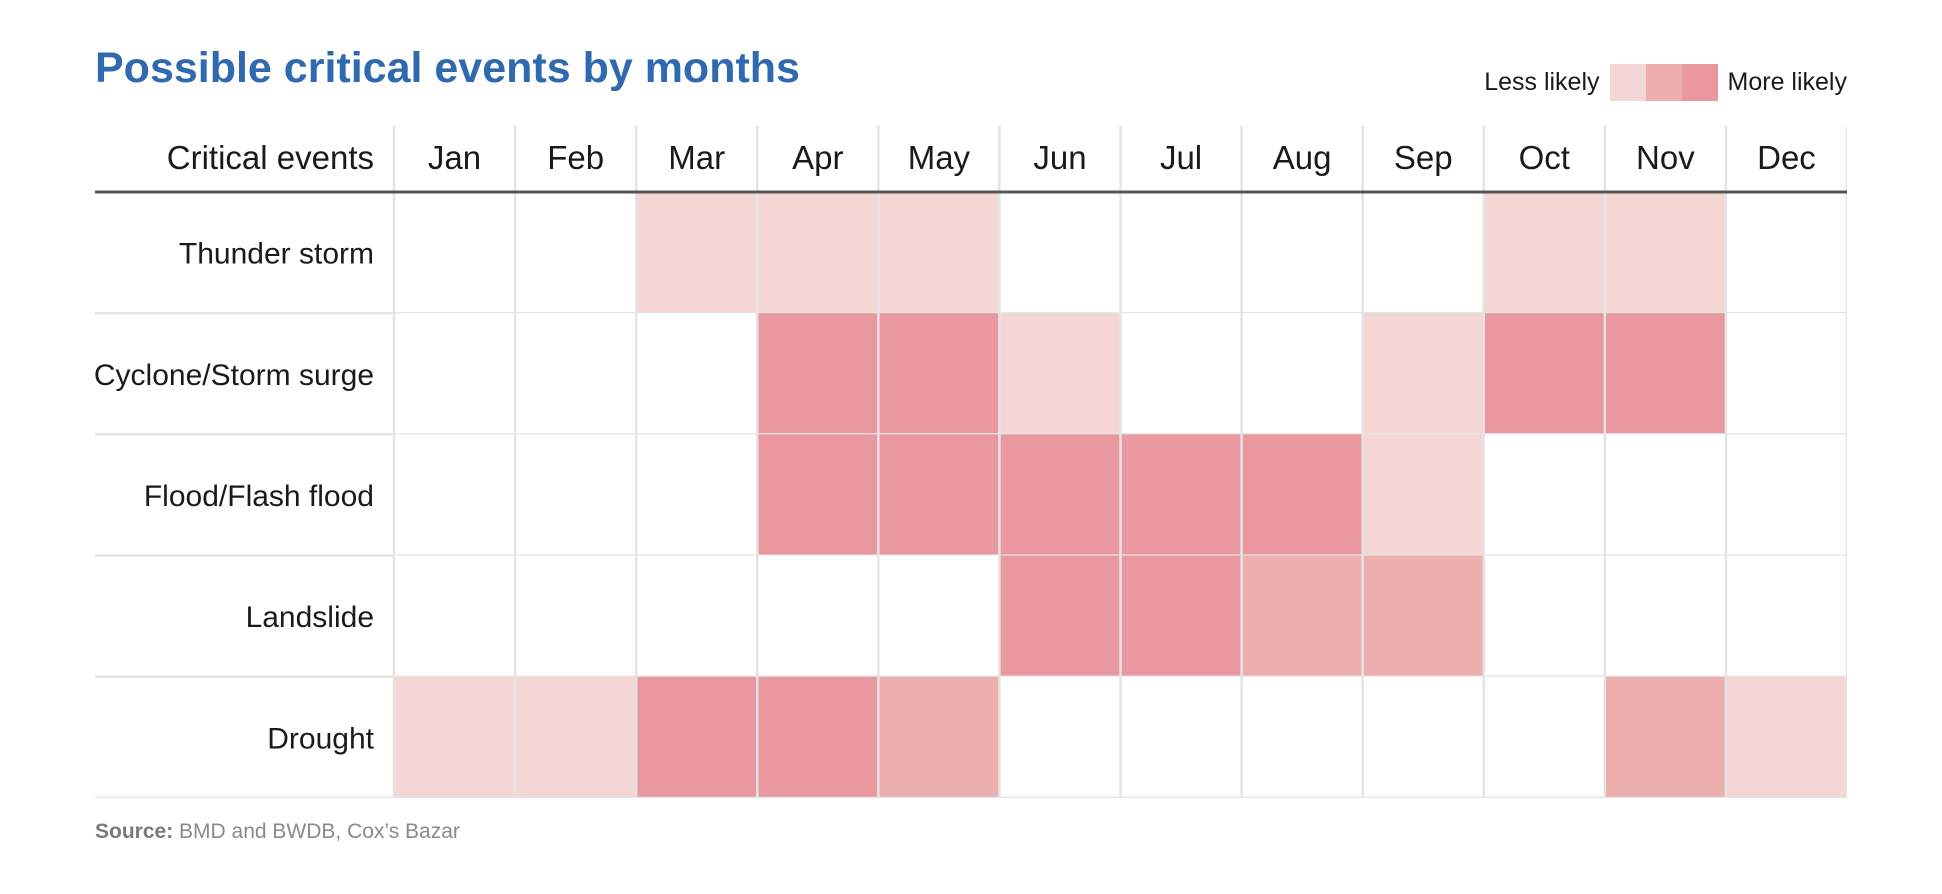 Image resolution: width=1942 pixels, height=894 pixels. Describe the element at coordinates (447, 68) in the screenshot. I see `chart-title: Possible critical events by months` at that location.